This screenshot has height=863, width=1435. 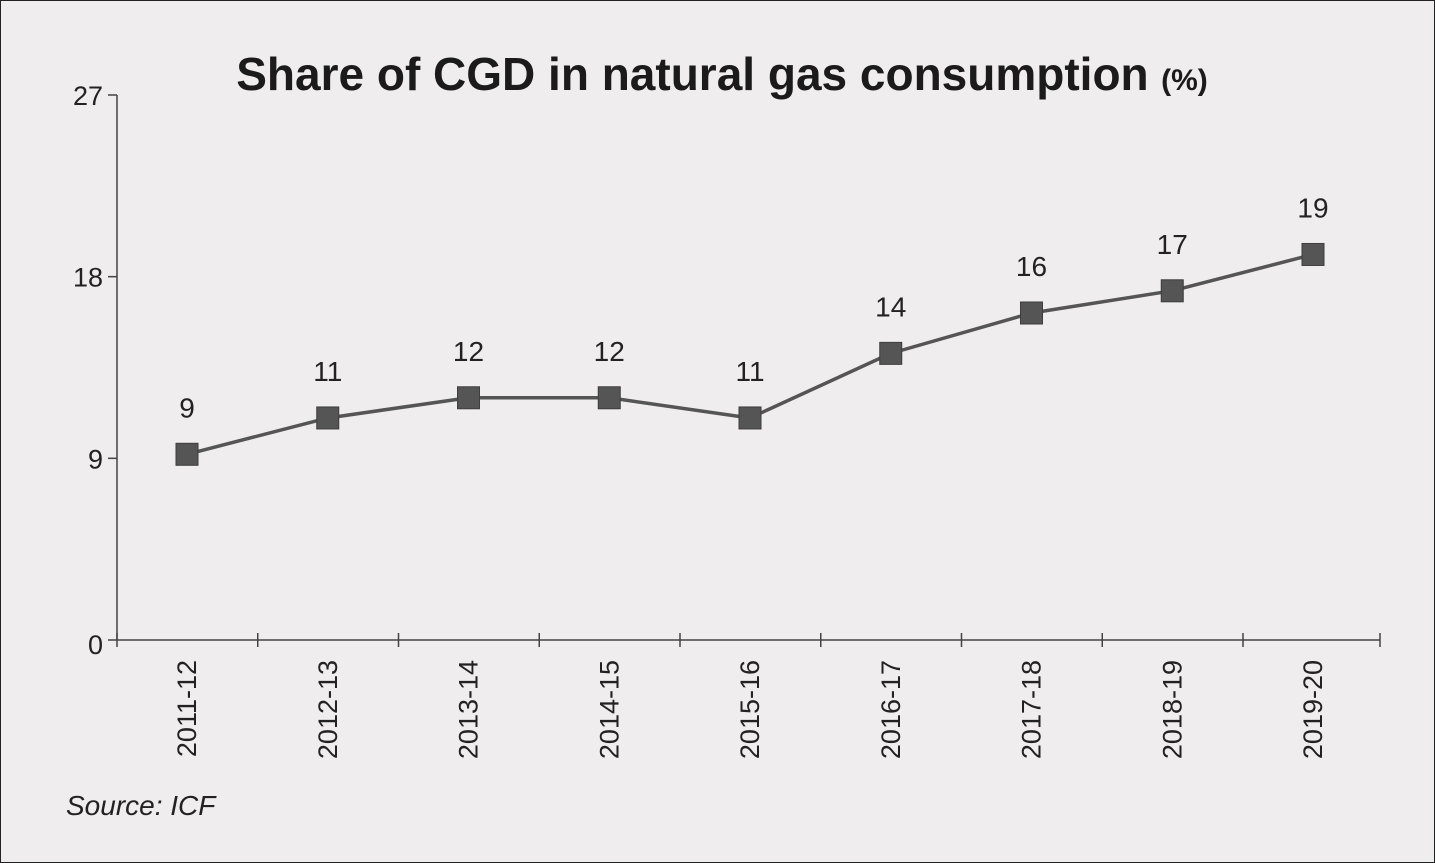 What do you see at coordinates (88, 96) in the screenshot?
I see `y-tick-label: 27` at bounding box center [88, 96].